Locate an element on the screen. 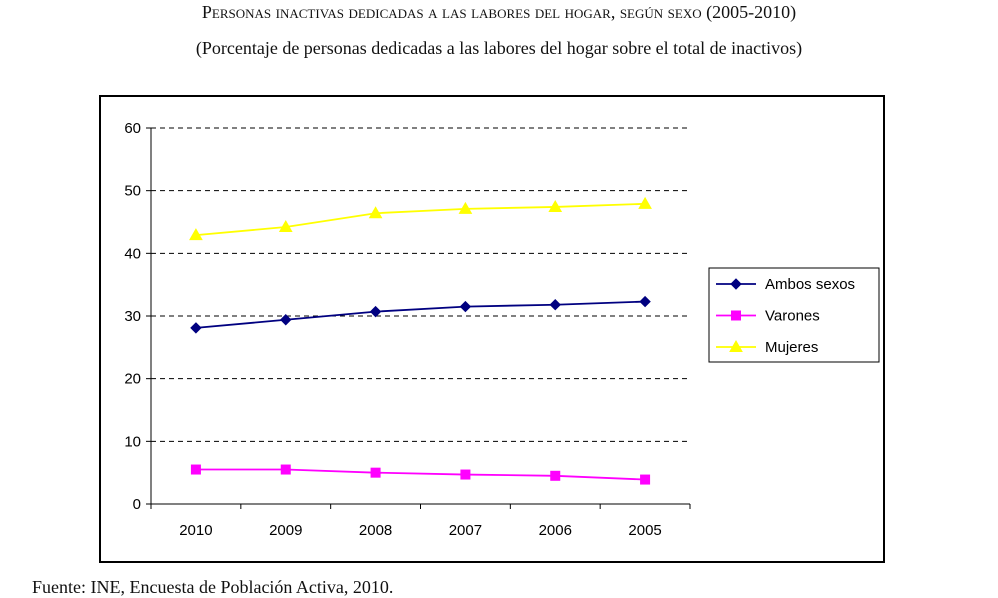 Image resolution: width=998 pixels, height=598 pixels. series-line-ambos-sexos is located at coordinates (420, 314).